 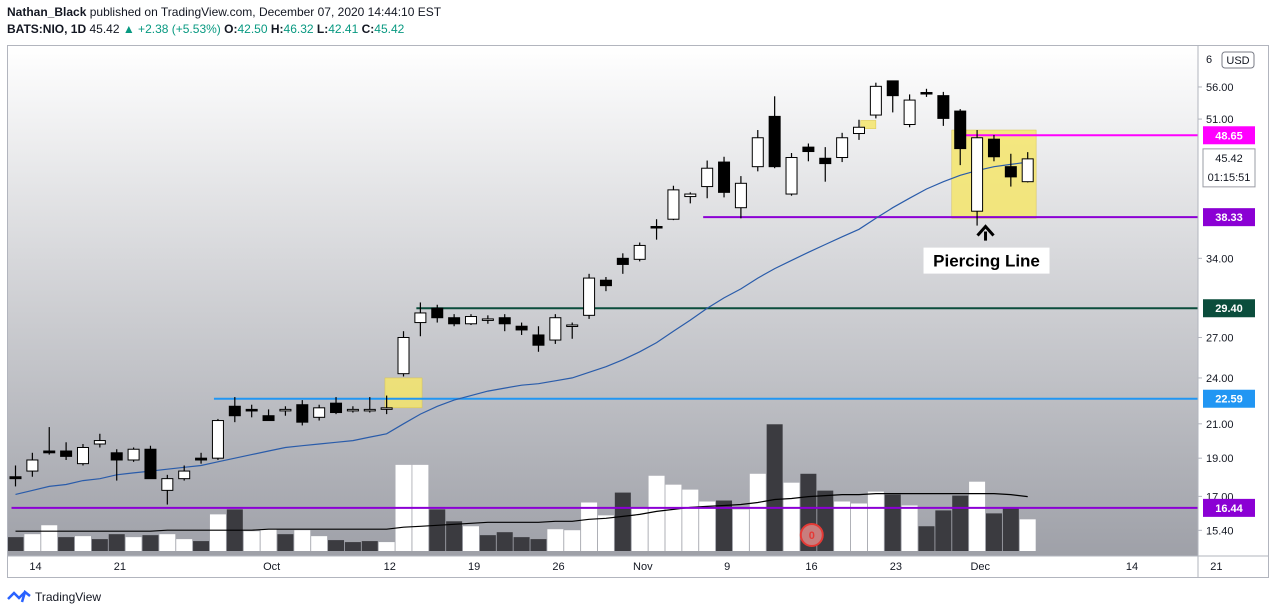 What do you see at coordinates (47, 12) in the screenshot?
I see `author-name: Nathan_Black` at bounding box center [47, 12].